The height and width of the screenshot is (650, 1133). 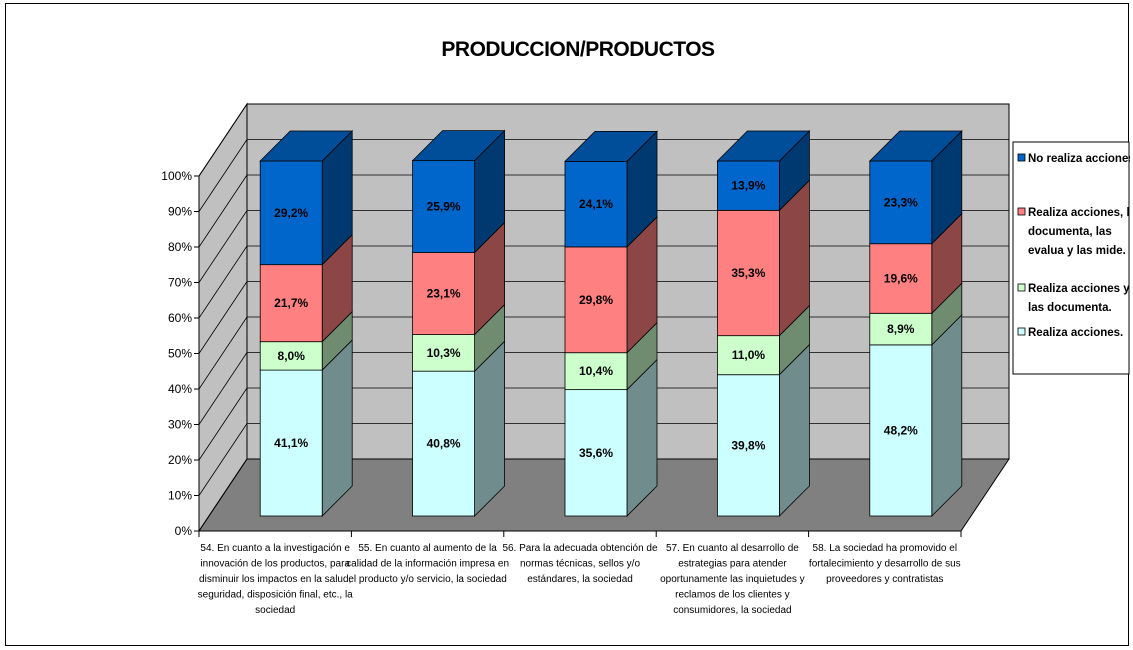 I want to click on bar-segment: 11,0%, so click(x=763, y=340).